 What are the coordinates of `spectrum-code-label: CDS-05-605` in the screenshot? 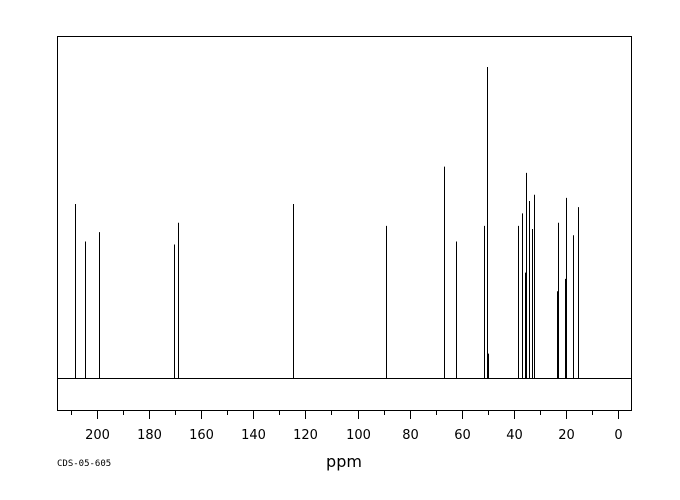 It's located at (84, 464).